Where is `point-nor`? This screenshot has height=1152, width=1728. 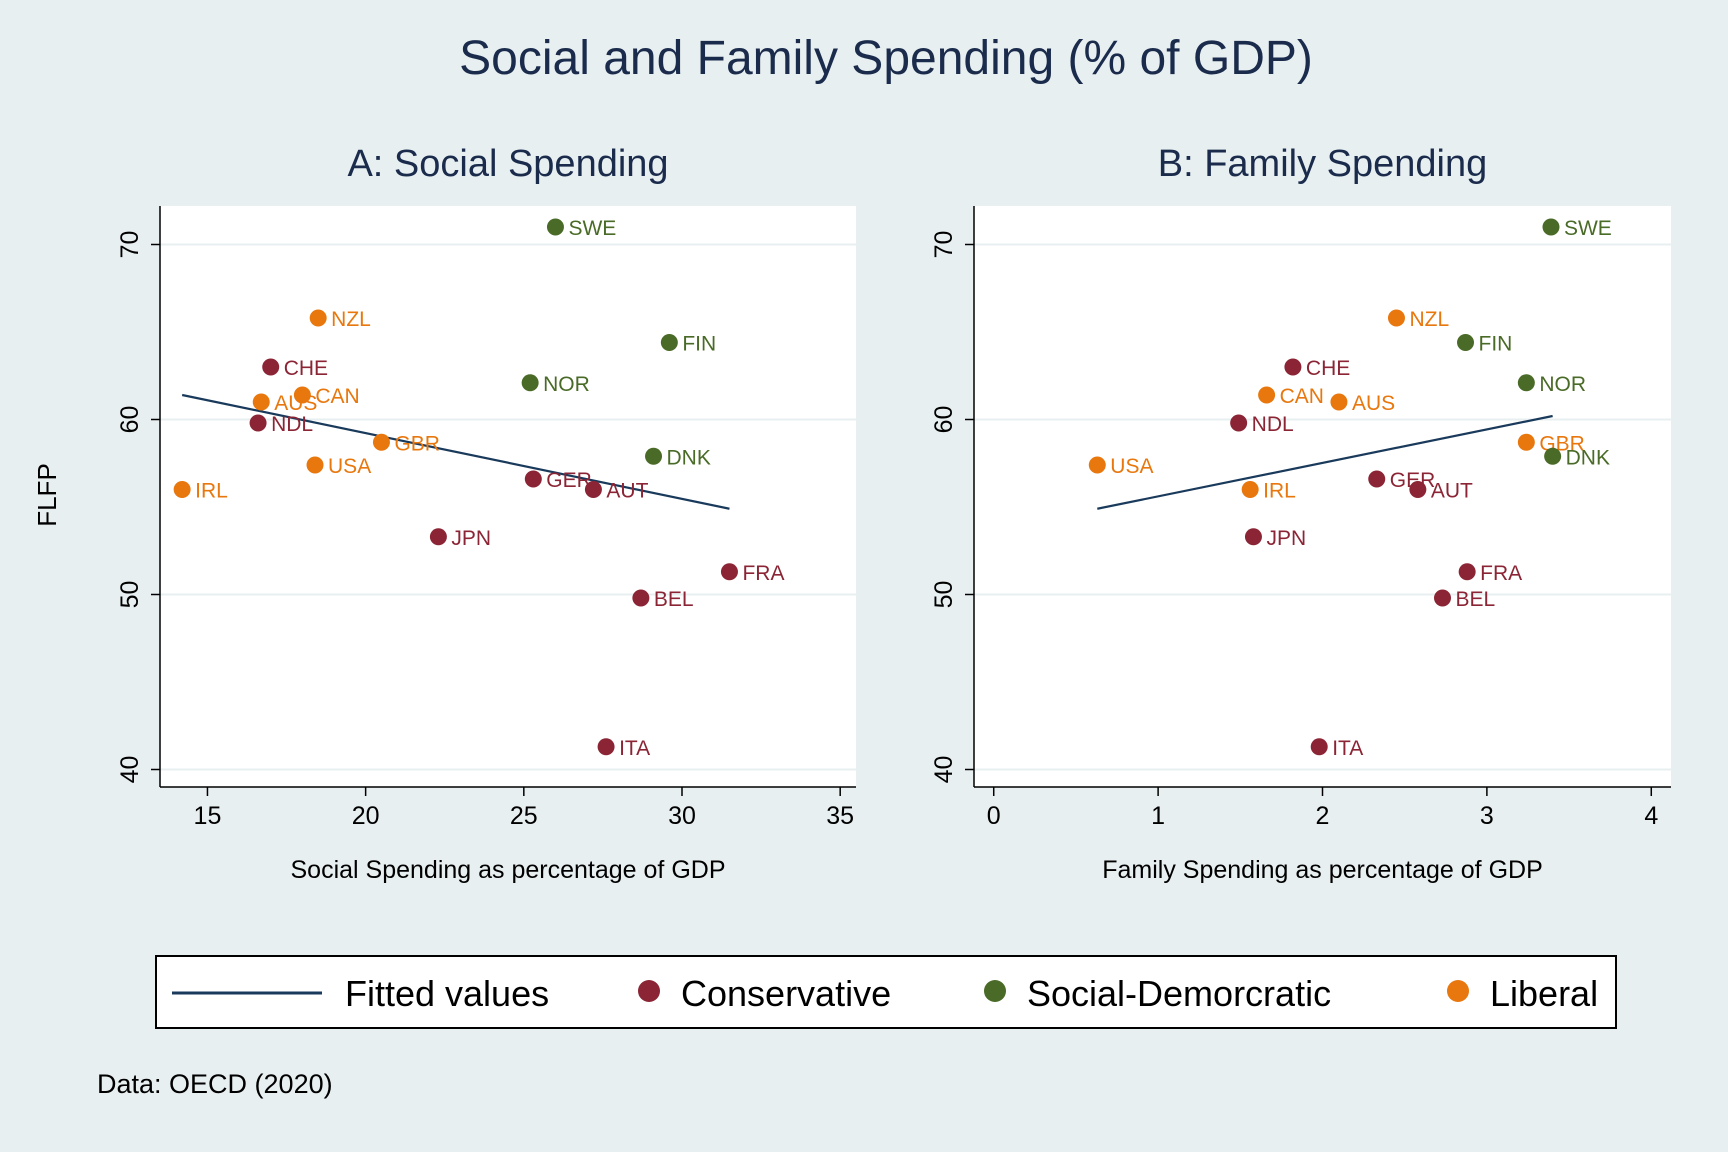
point-nor is located at coordinates (530, 383).